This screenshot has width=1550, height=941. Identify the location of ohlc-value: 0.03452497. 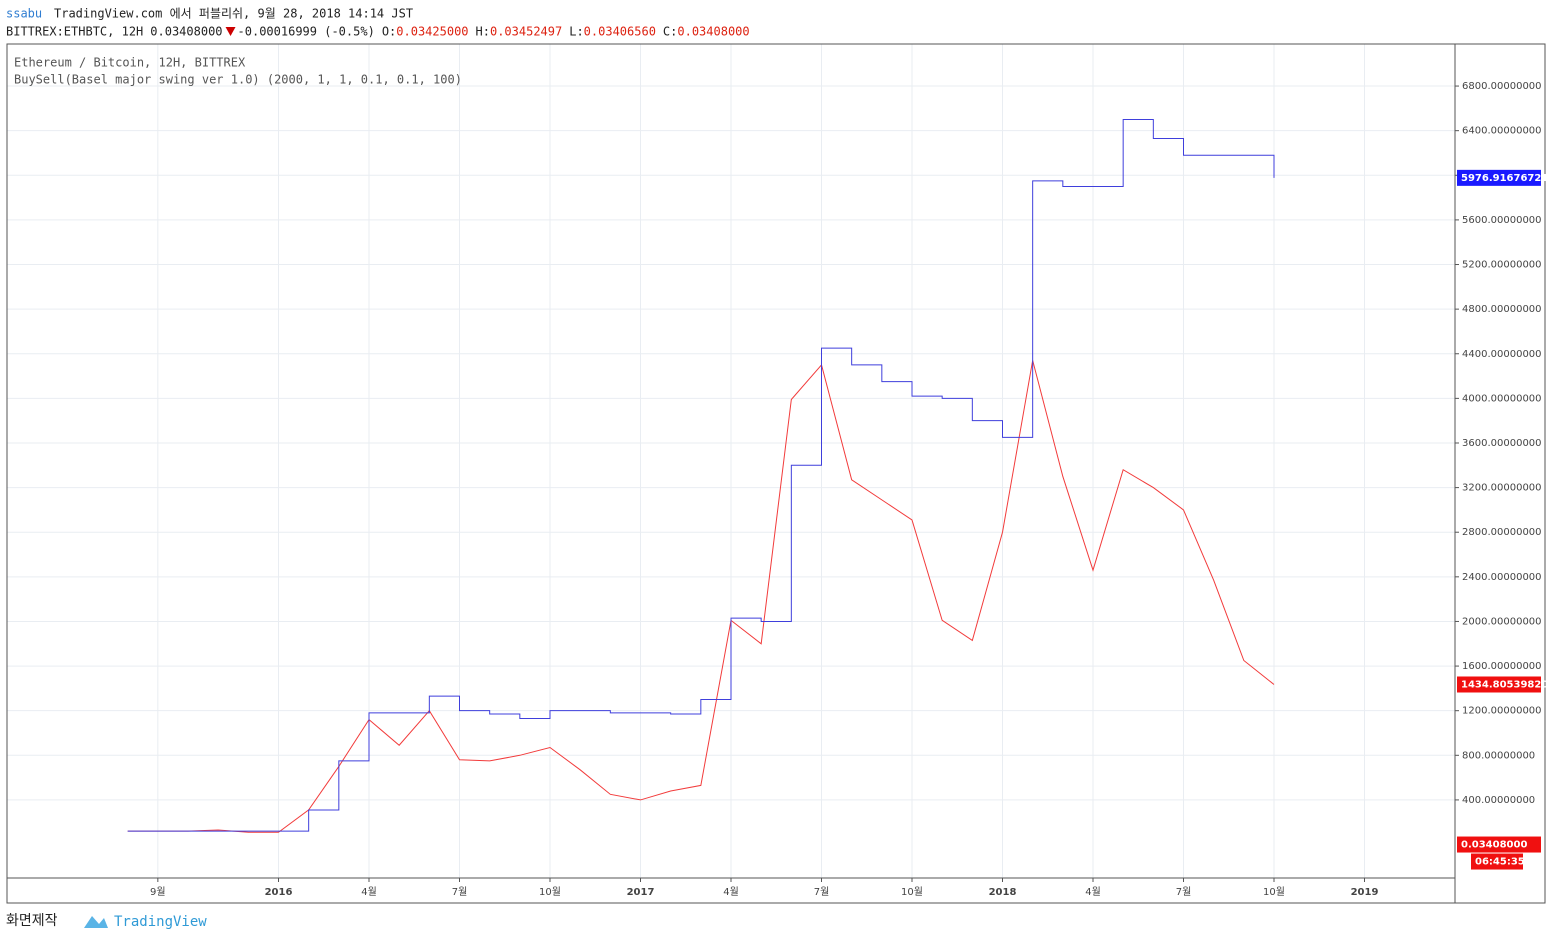
(526, 32).